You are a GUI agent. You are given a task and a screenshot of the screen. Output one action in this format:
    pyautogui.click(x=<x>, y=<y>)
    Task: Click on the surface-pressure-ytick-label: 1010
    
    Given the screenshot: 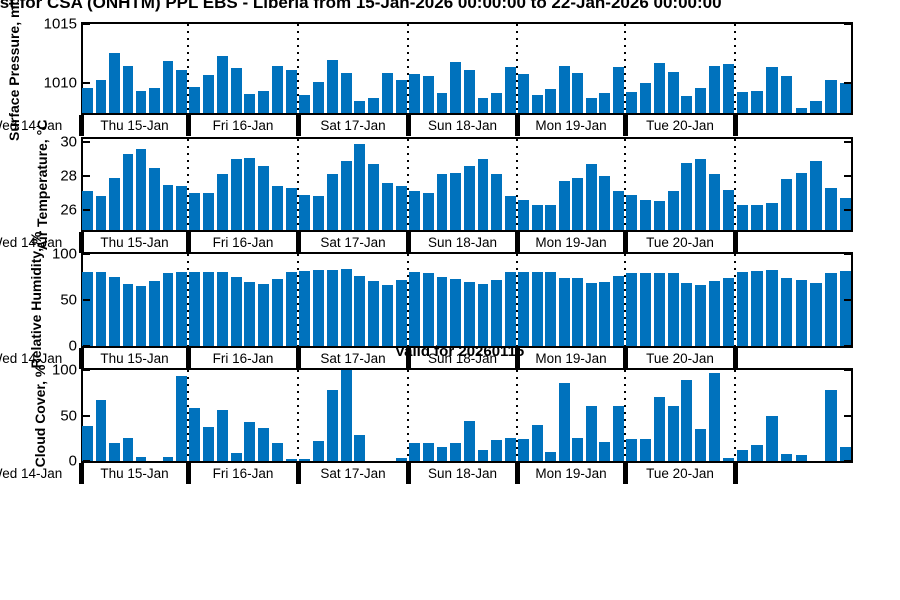 What is the action you would take?
    pyautogui.click(x=60, y=83)
    